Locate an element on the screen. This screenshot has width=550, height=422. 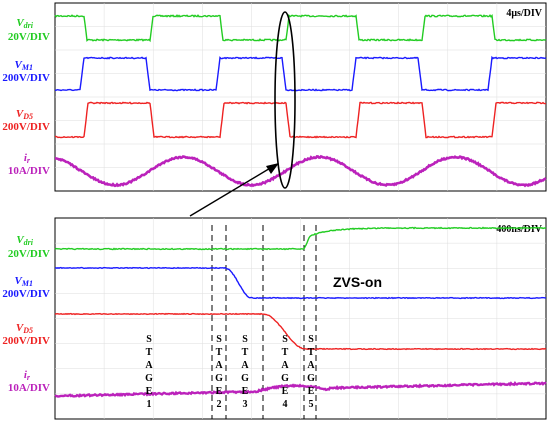
bottom-label-vm1-symbol: V is located at coordinates (19, 281).